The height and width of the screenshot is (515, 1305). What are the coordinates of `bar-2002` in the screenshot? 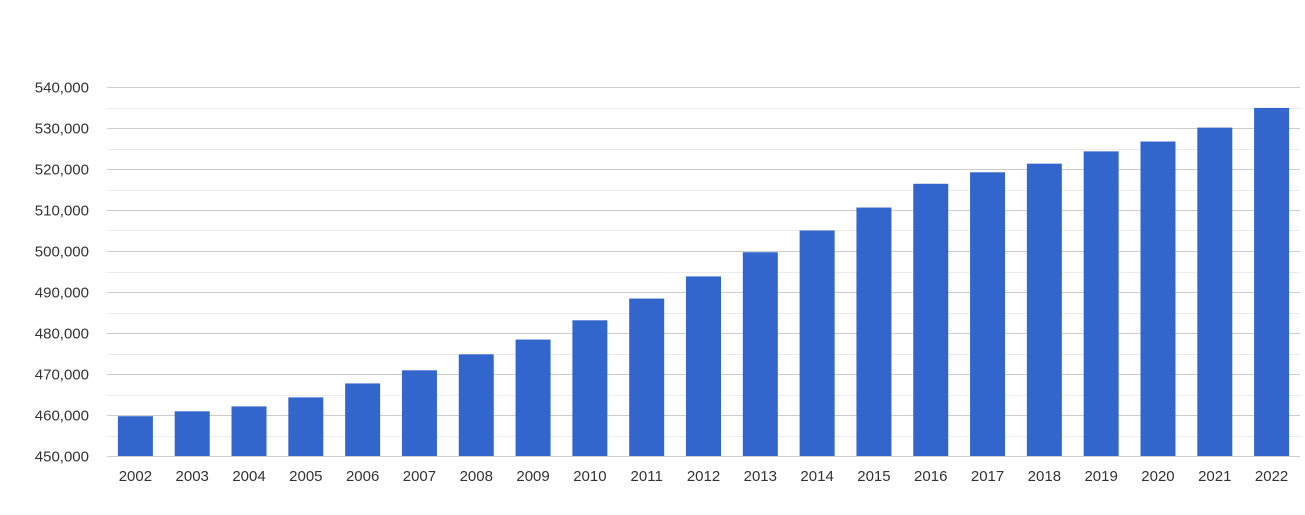 It's located at (135, 436).